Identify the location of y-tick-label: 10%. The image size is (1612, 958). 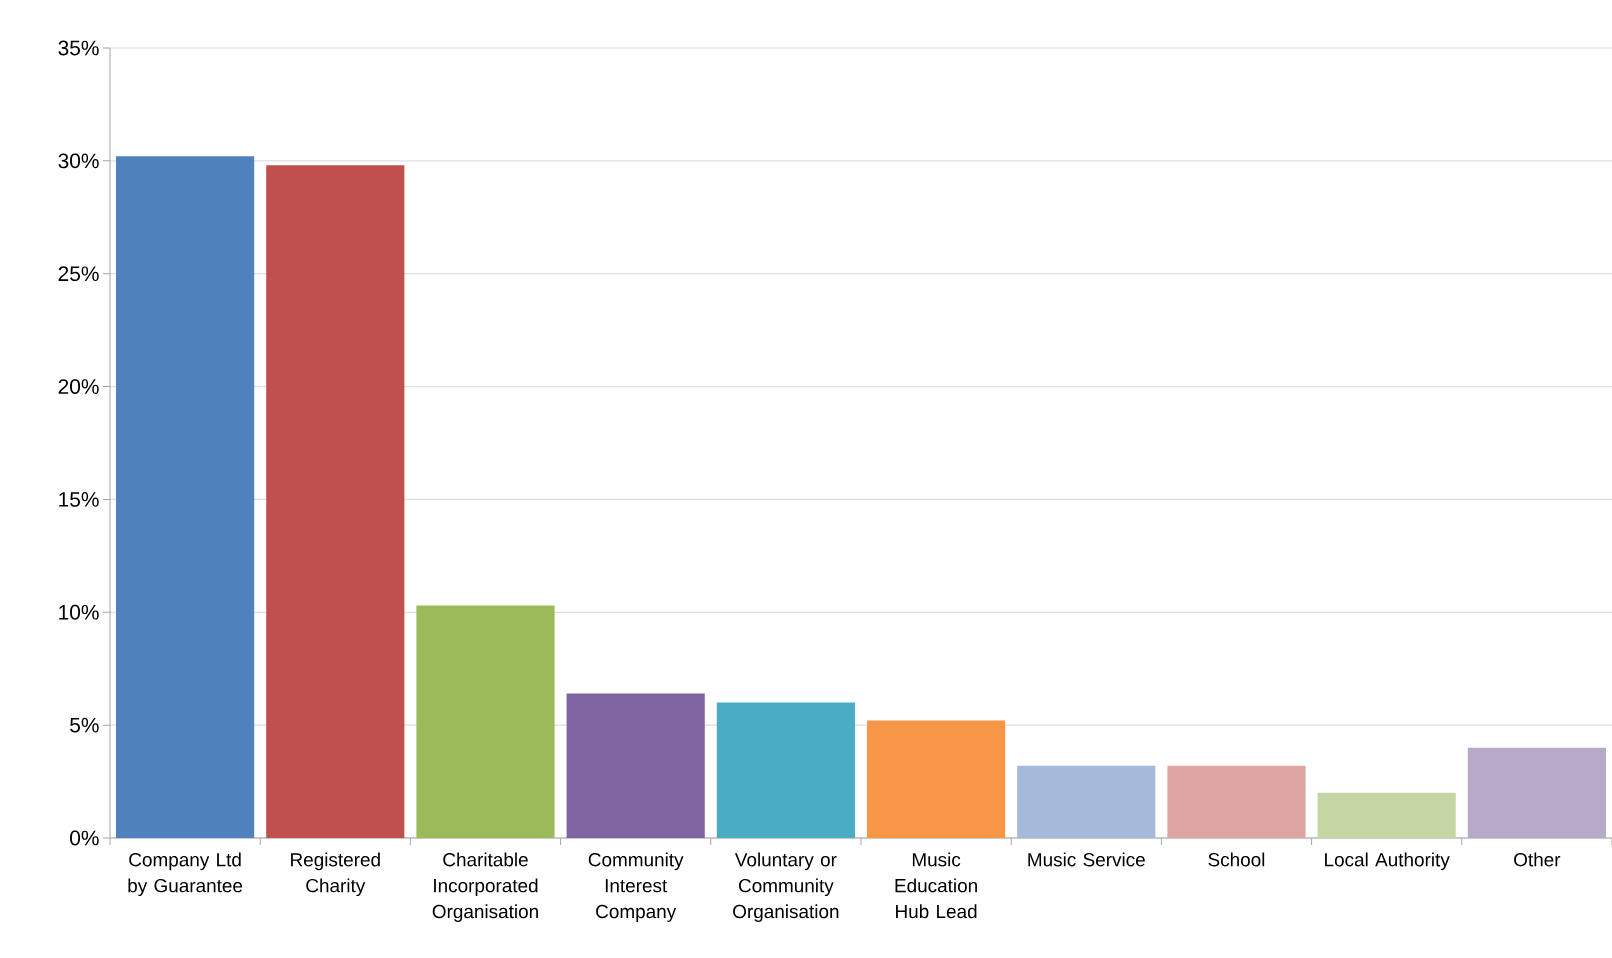
(79, 612).